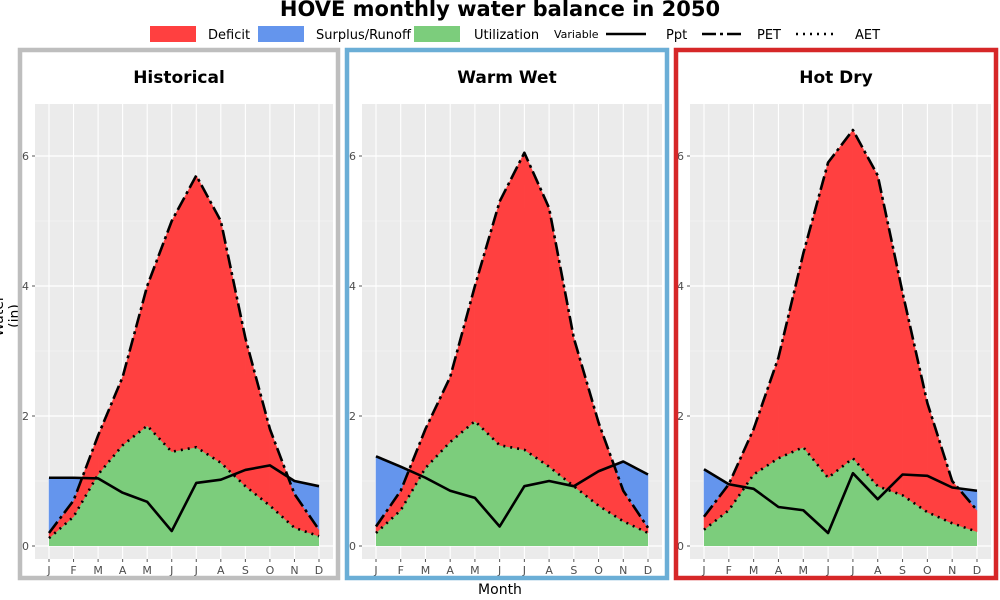 The height and width of the screenshot is (600, 1000). What do you see at coordinates (364, 35) in the screenshot?
I see `legend-label: Surplus/Runoff` at bounding box center [364, 35].